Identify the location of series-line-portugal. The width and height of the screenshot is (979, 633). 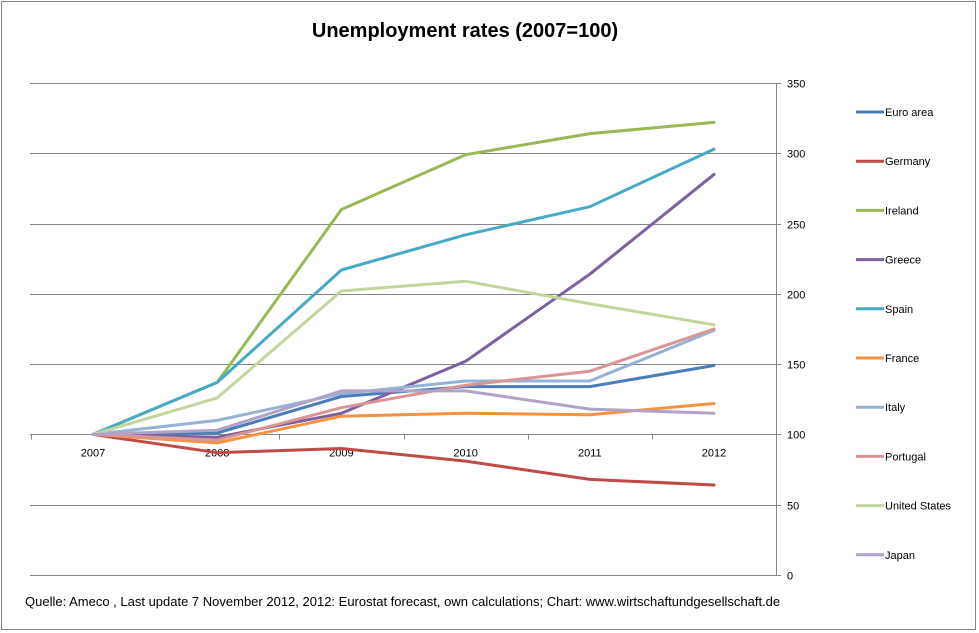
(403, 384).